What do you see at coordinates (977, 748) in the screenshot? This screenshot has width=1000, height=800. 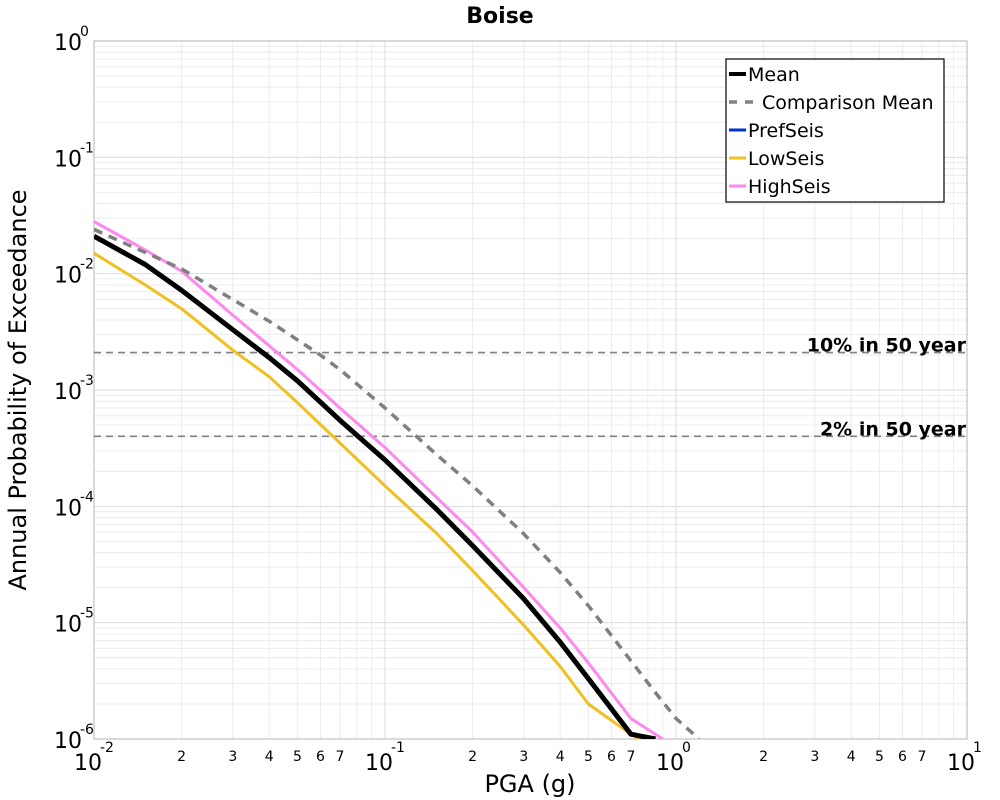 I see `x-tick-exponent: 1` at bounding box center [977, 748].